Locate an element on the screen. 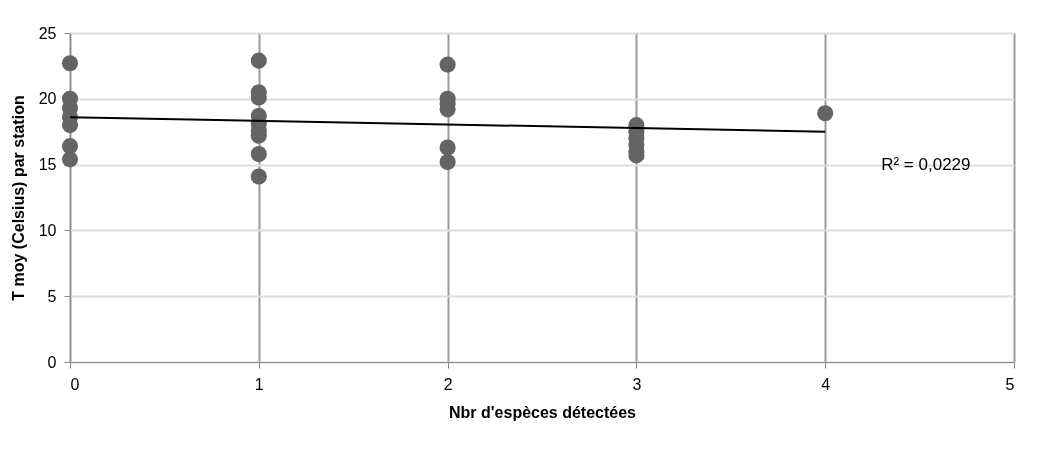  x-tick-label: 2 is located at coordinates (448, 384).